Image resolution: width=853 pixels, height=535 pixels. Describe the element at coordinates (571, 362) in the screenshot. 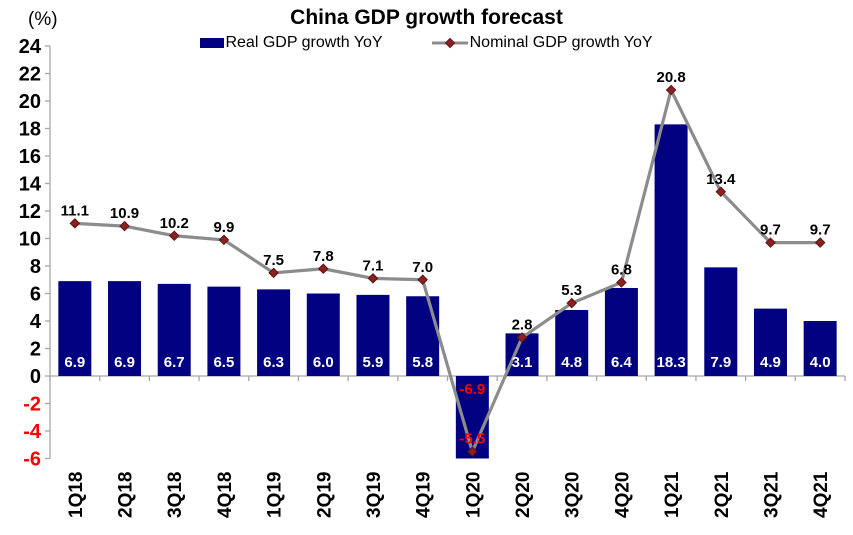

I see `bar-label-3Q20: 4.8` at that location.